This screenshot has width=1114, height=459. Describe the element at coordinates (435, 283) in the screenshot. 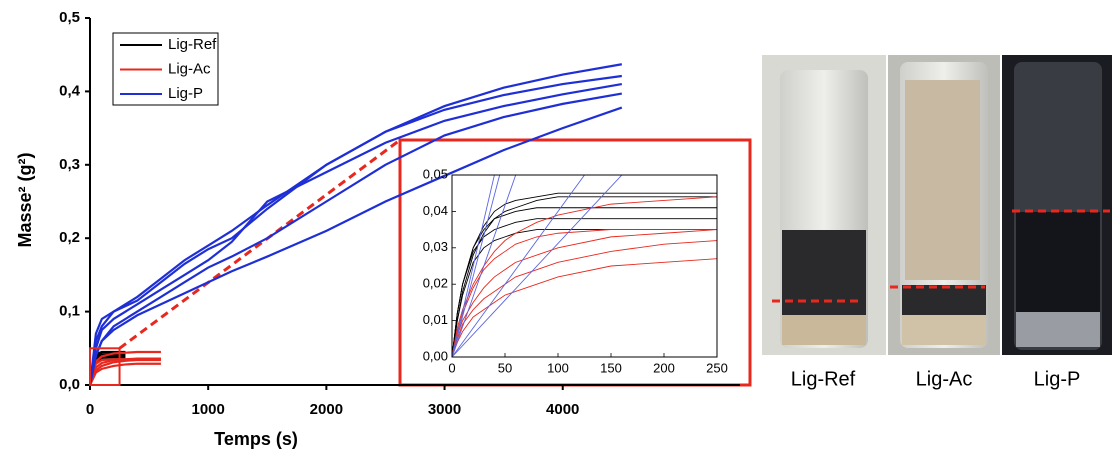

I see `y-tick-label: 0,02` at that location.